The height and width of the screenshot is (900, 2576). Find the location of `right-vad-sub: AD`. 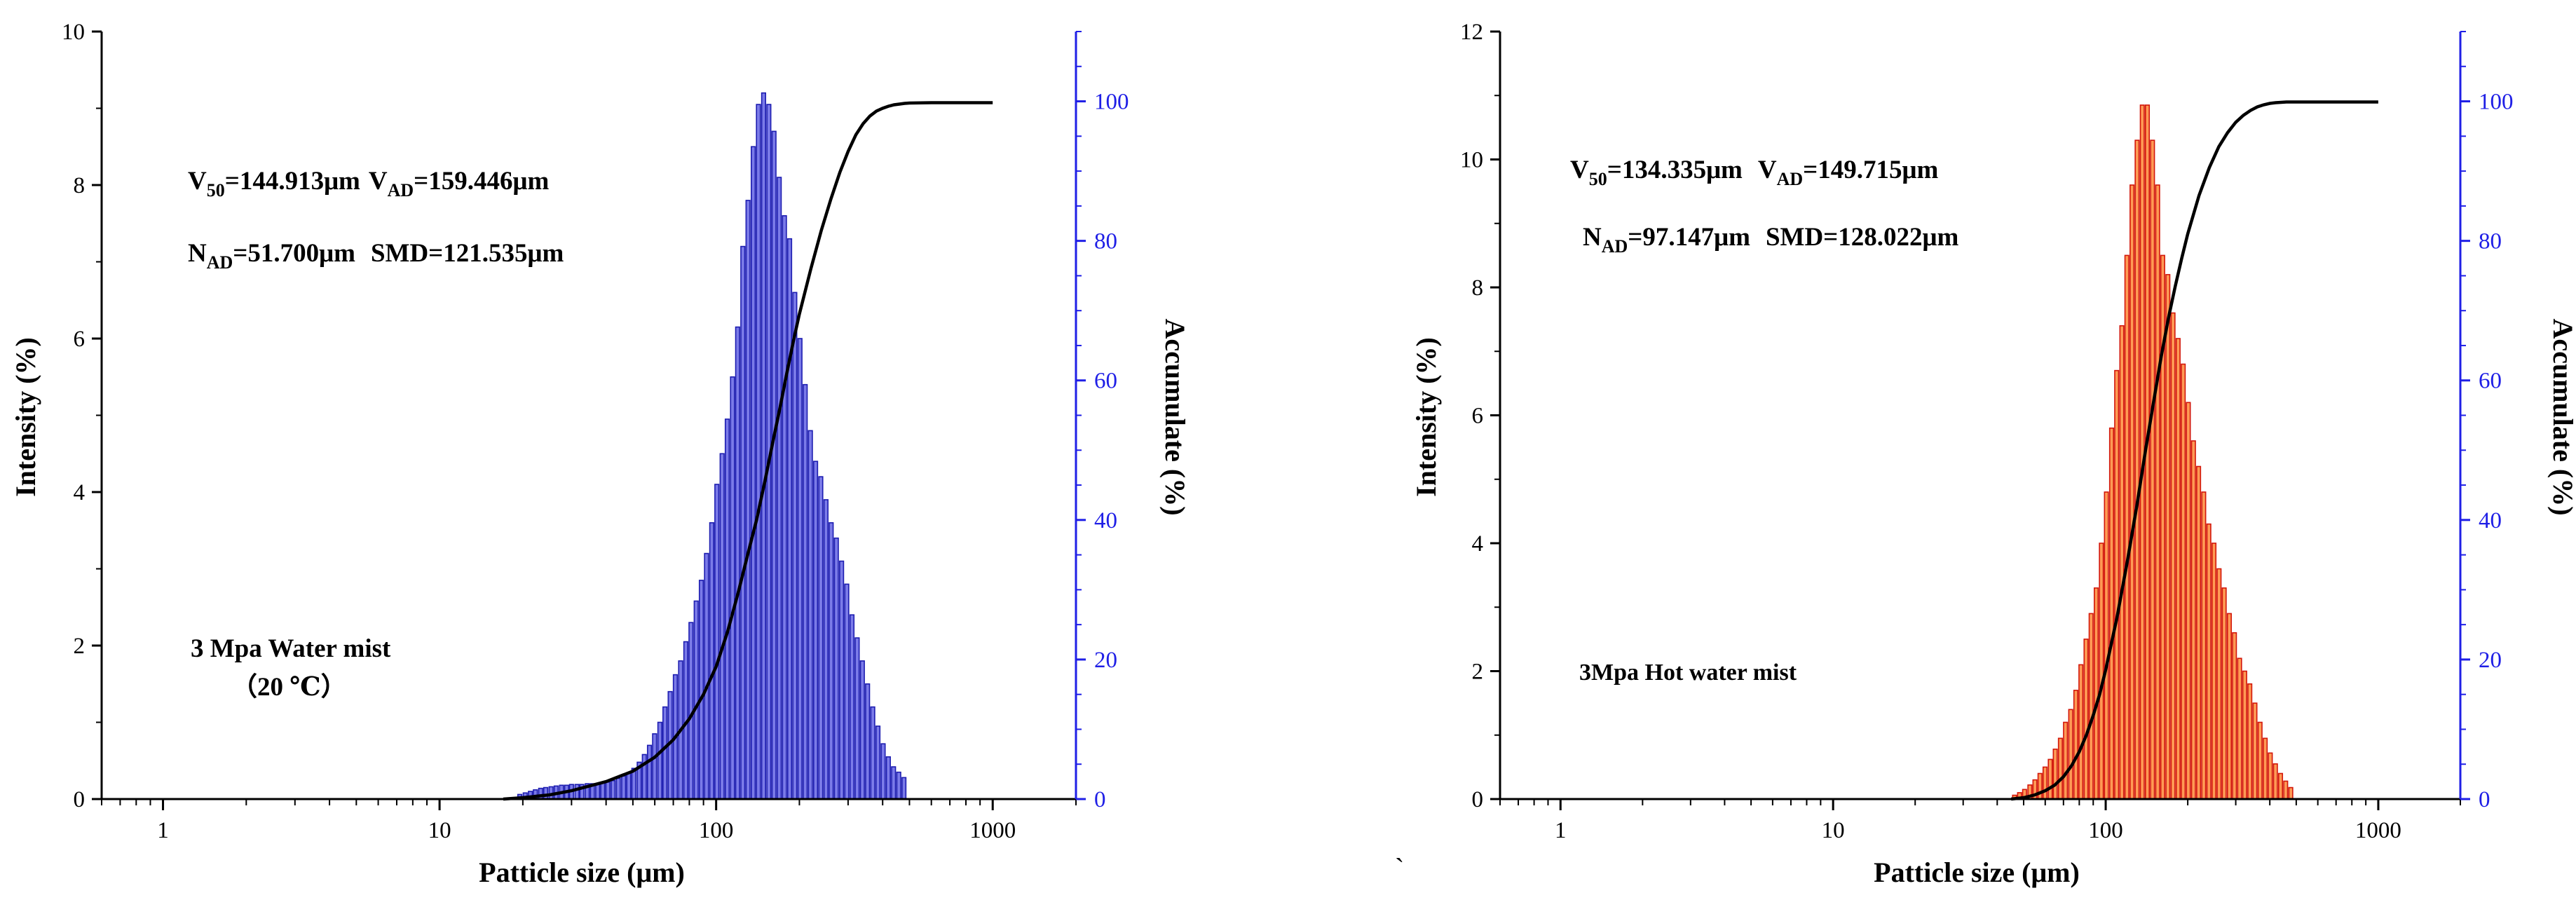

right-vad-sub: AD is located at coordinates (1791, 179).